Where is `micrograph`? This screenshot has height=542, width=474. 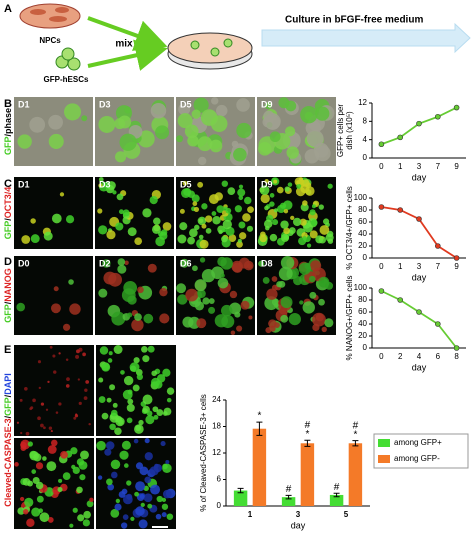
micrograph is located at coordinates (54, 390).